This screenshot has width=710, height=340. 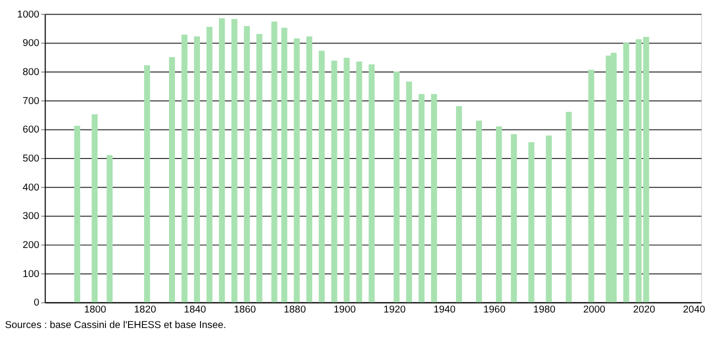 What do you see at coordinates (295, 310) in the screenshot?
I see `x-tick-label: 1880` at bounding box center [295, 310].